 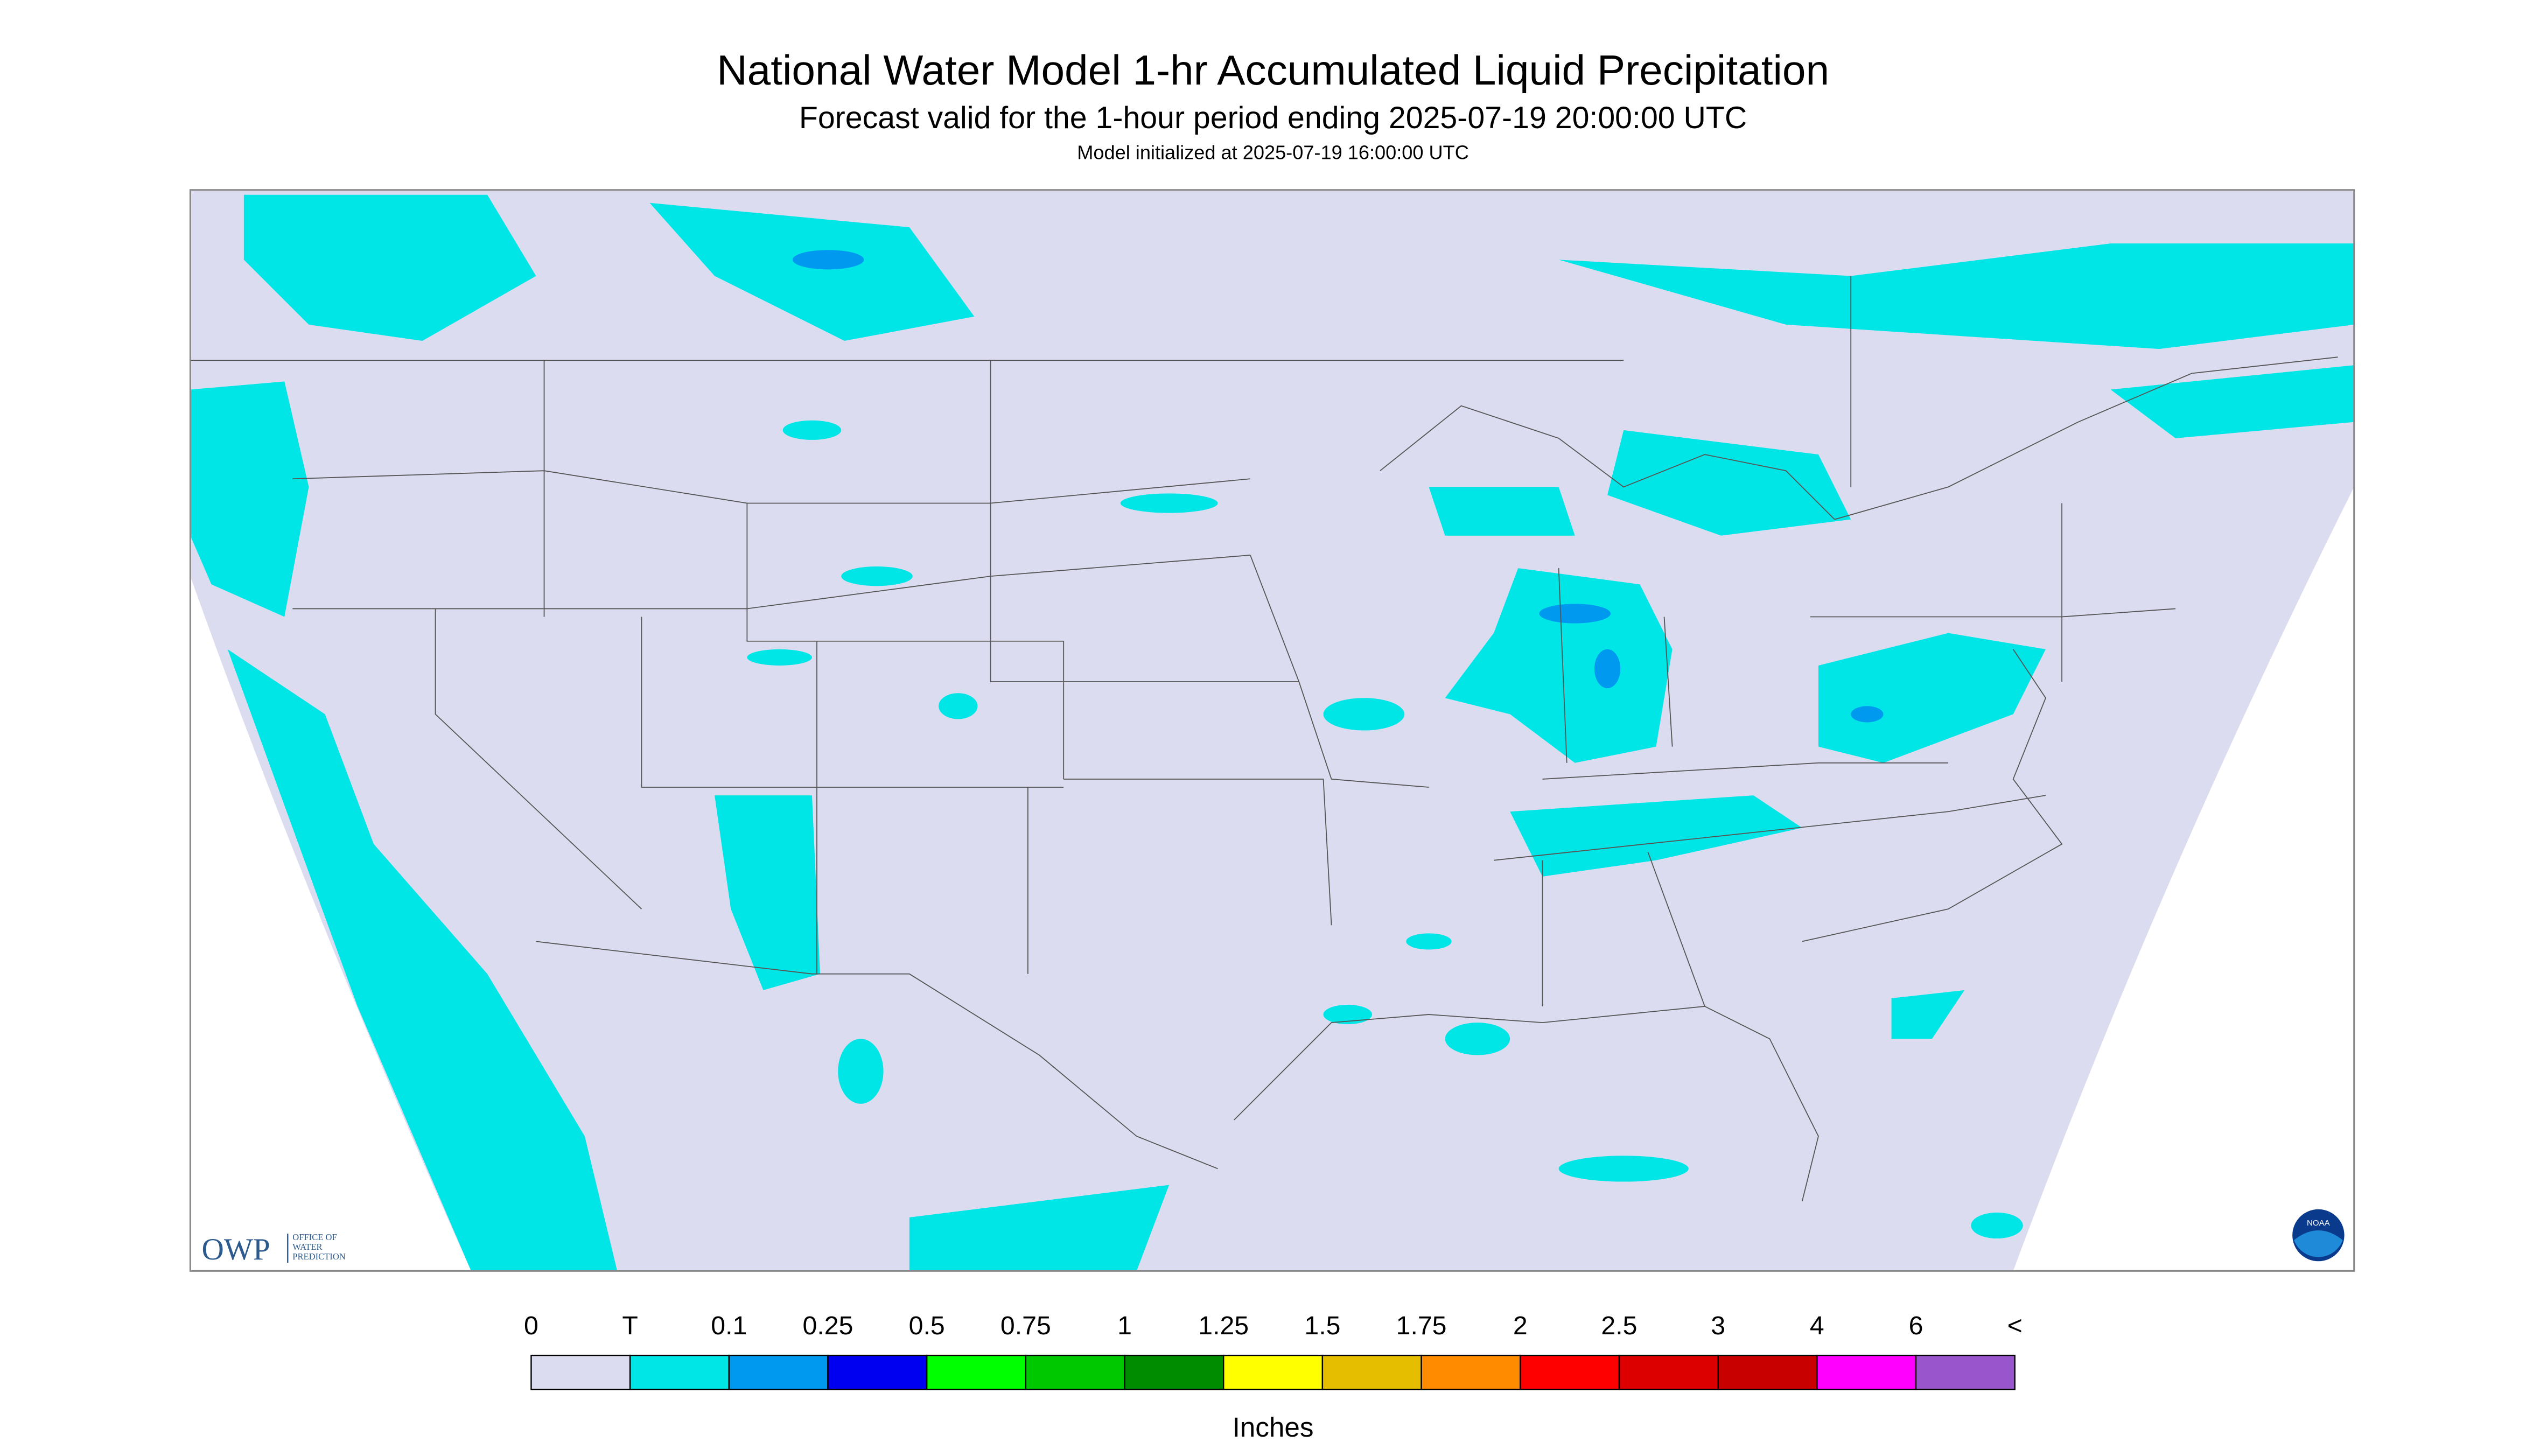 What do you see at coordinates (2318, 1235) in the screenshot?
I see `noaa-logo: NOAA` at bounding box center [2318, 1235].